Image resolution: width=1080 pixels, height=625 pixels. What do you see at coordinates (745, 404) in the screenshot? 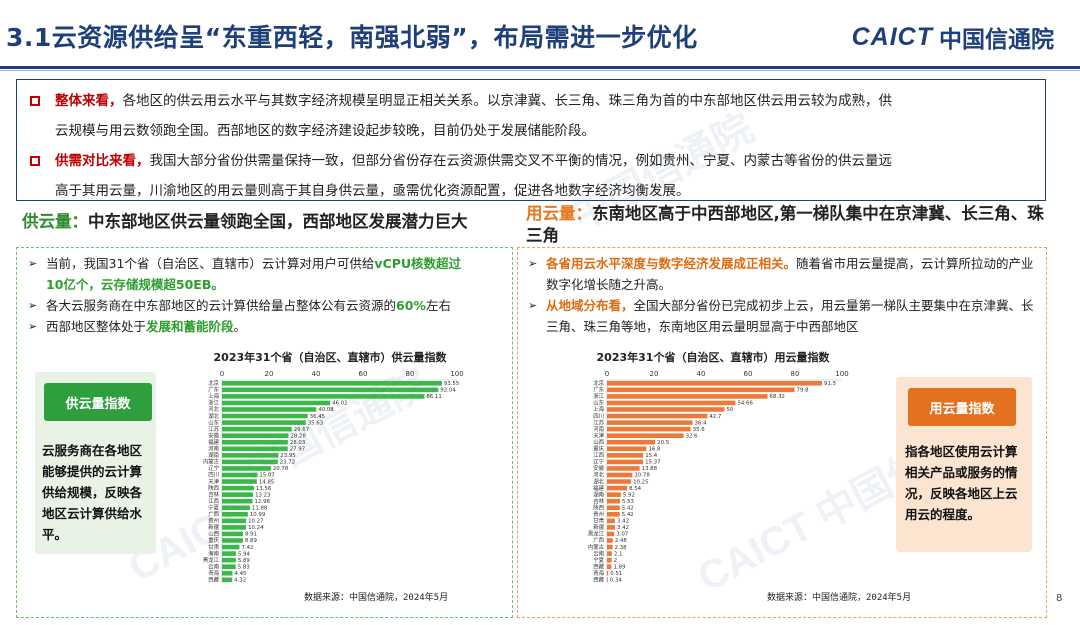
I see `bar-value-label: 54.66` at bounding box center [745, 404].